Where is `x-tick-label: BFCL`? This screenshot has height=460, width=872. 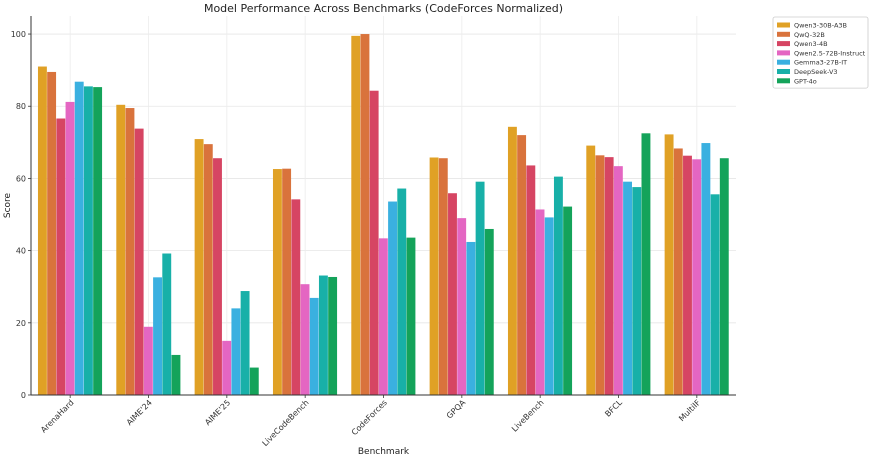 x-tick-label: BFCL is located at coordinates (613, 408).